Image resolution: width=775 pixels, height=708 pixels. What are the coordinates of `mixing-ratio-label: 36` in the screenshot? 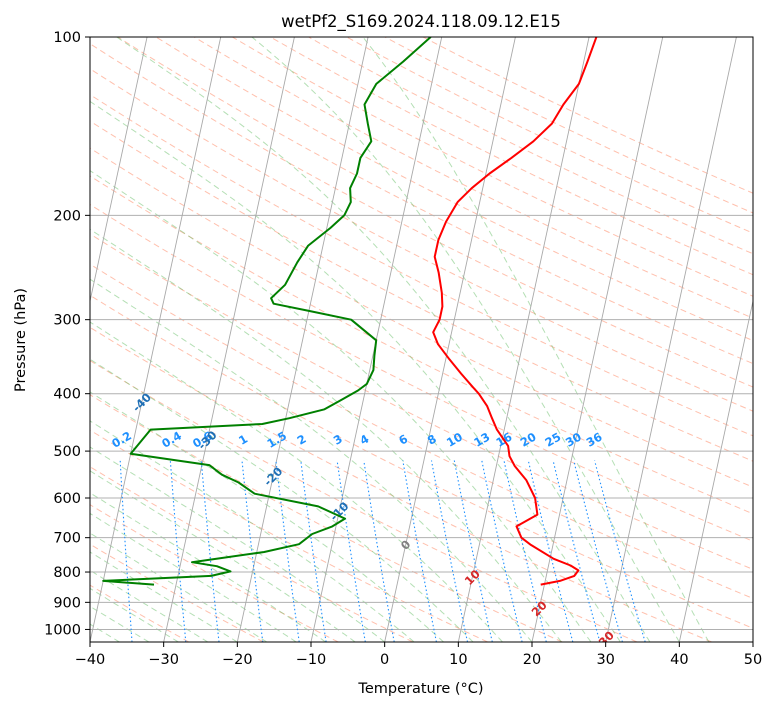 It's located at (594, 440).